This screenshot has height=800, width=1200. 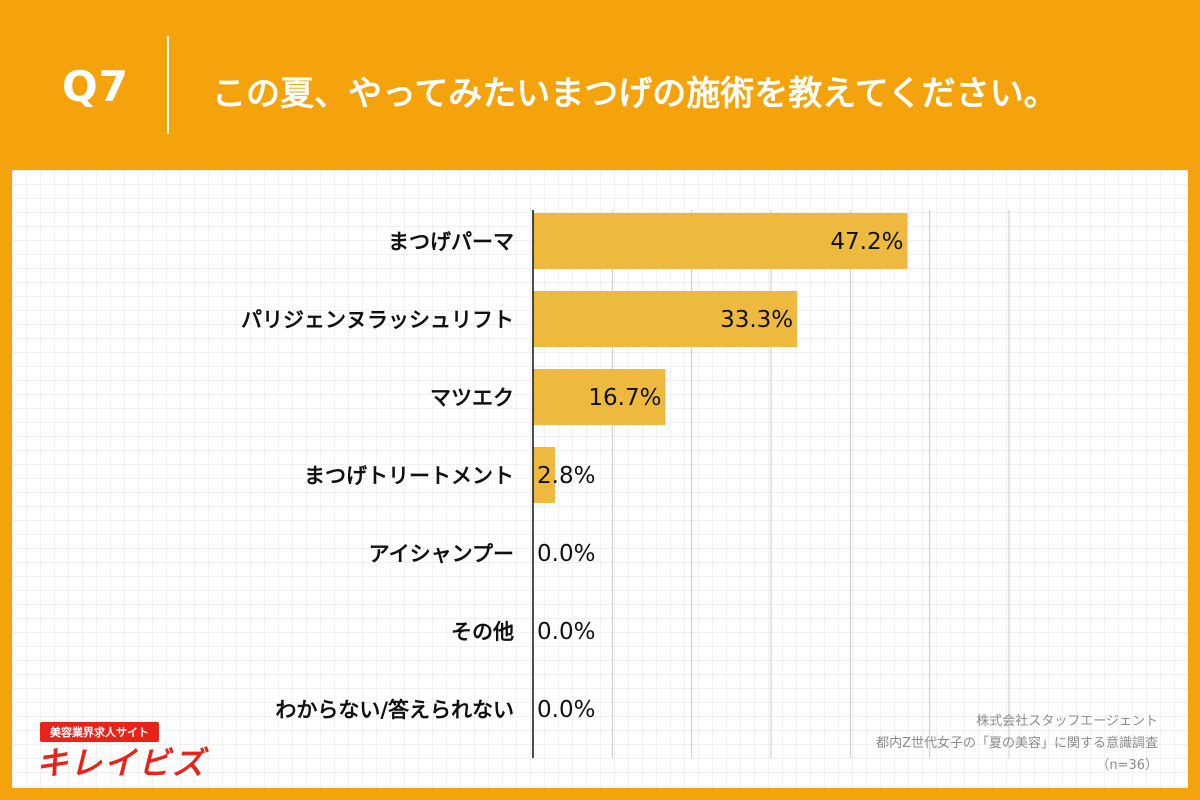 I want to click on header-divider, so click(x=168, y=85).